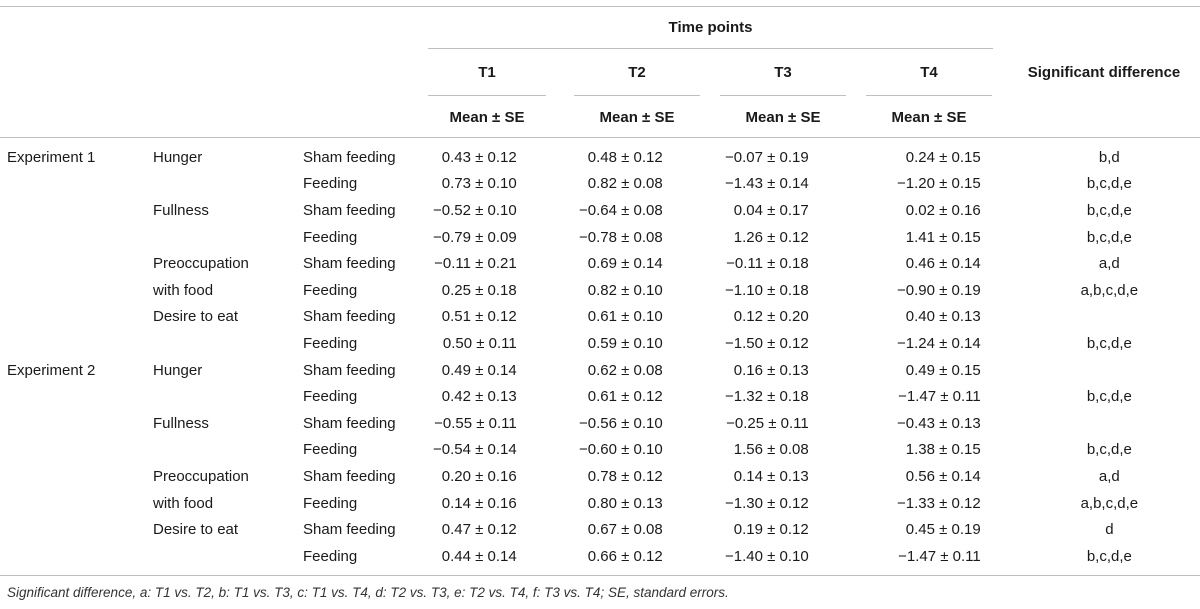  What do you see at coordinates (621, 423) in the screenshot?
I see `t2-value: −0.56 ± 0.10` at bounding box center [621, 423].